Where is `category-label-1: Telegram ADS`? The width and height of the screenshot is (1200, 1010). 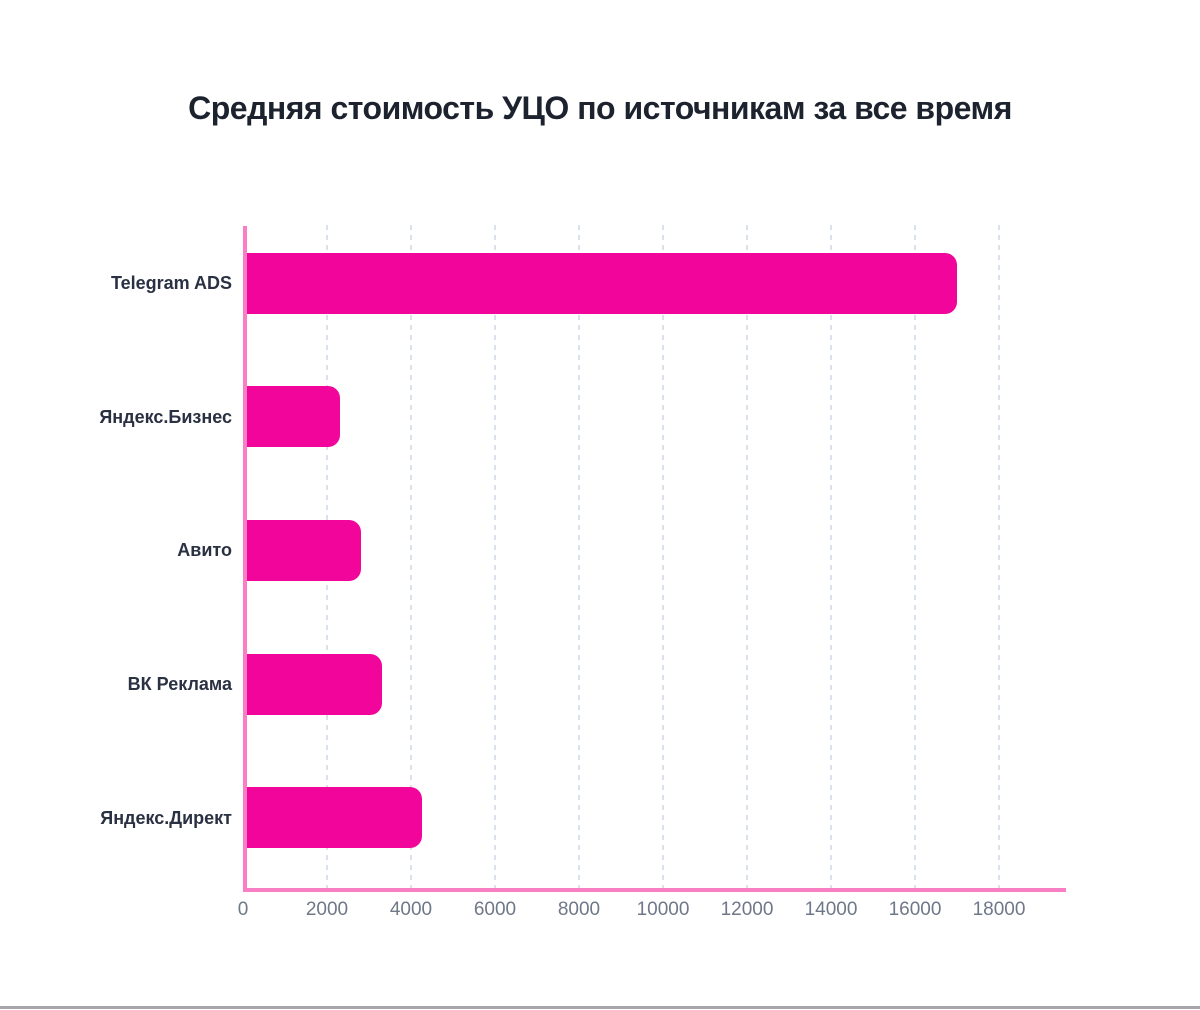
category-label-1: Telegram ADS is located at coordinates (171, 283).